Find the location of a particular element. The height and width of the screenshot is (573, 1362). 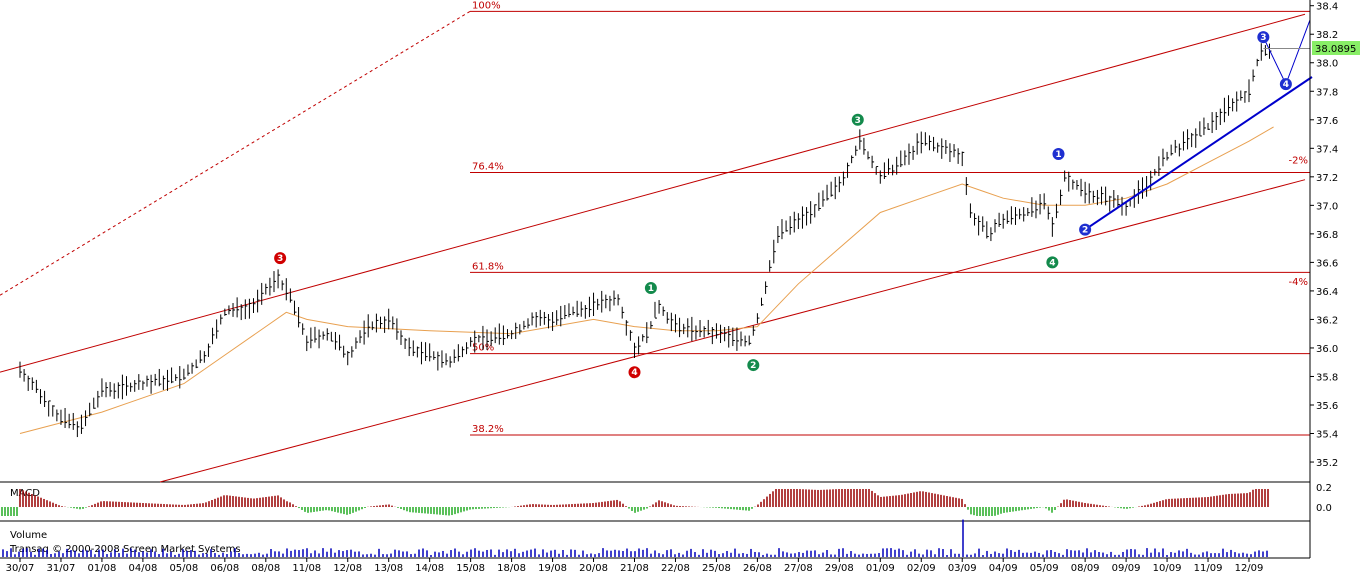

x-tick-label: 08/09 is located at coordinates (1085, 568).